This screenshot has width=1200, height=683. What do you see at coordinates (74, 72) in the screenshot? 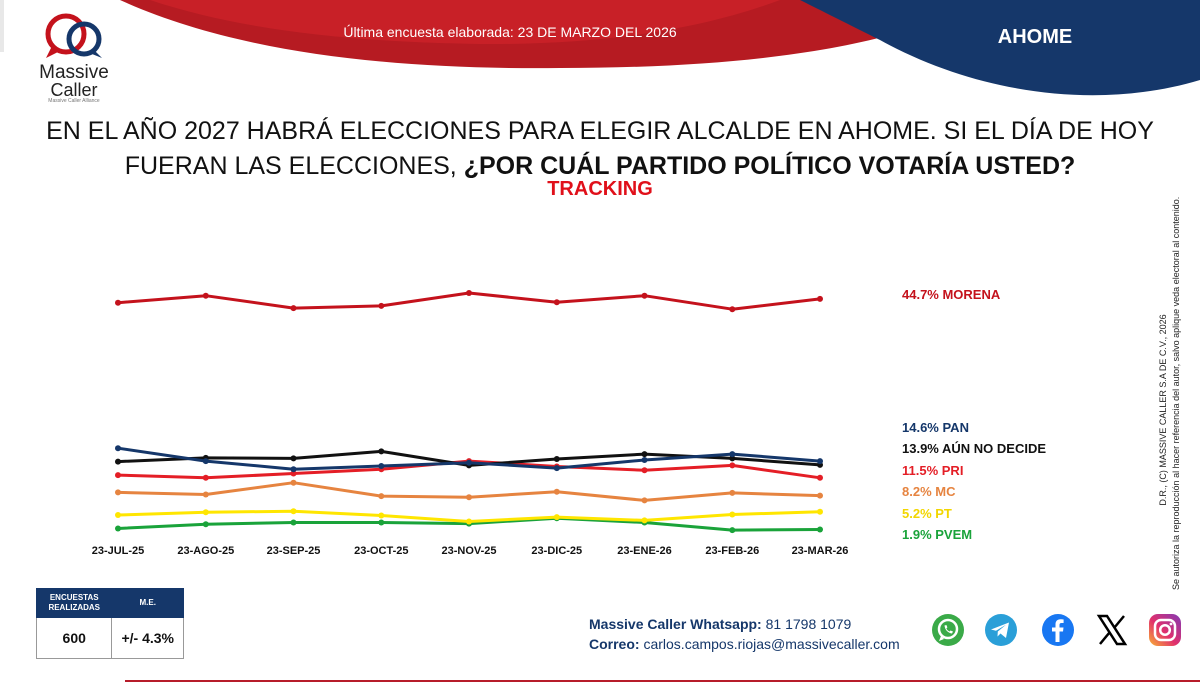
I see `brand-name-line1: Massive` at bounding box center [74, 72].